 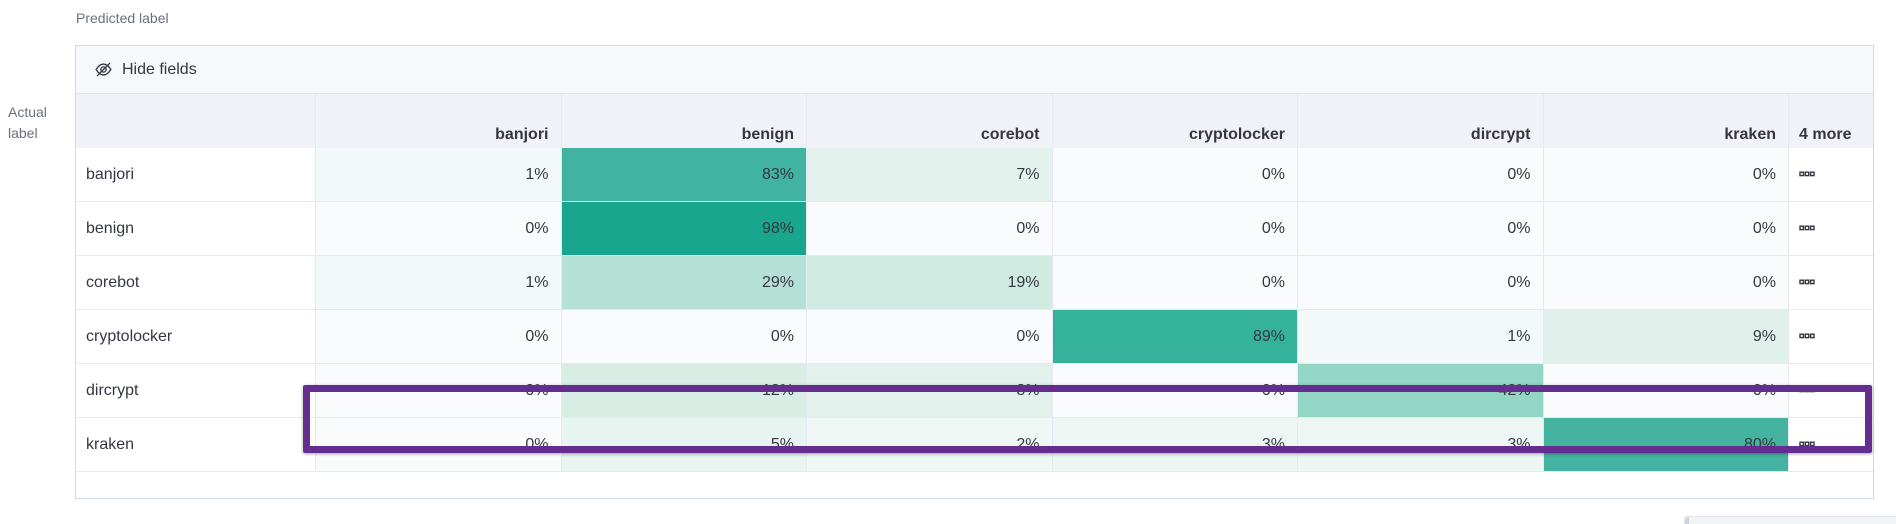 What do you see at coordinates (684, 229) in the screenshot?
I see `matrix-cell: 98%` at bounding box center [684, 229].